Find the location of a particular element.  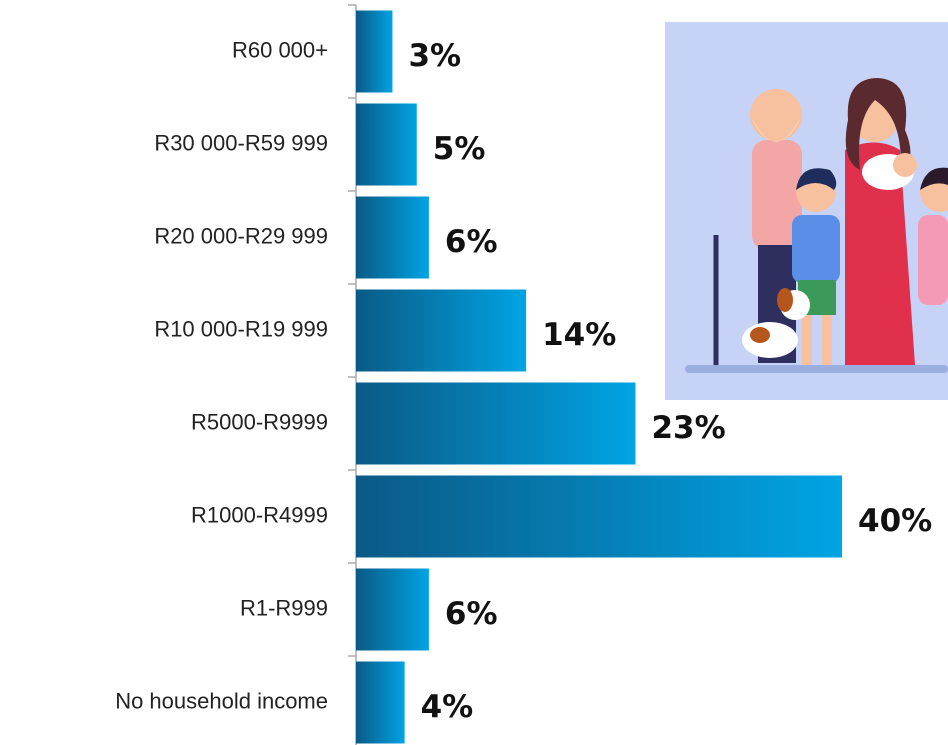

value-label: 40% is located at coordinates (895, 521).